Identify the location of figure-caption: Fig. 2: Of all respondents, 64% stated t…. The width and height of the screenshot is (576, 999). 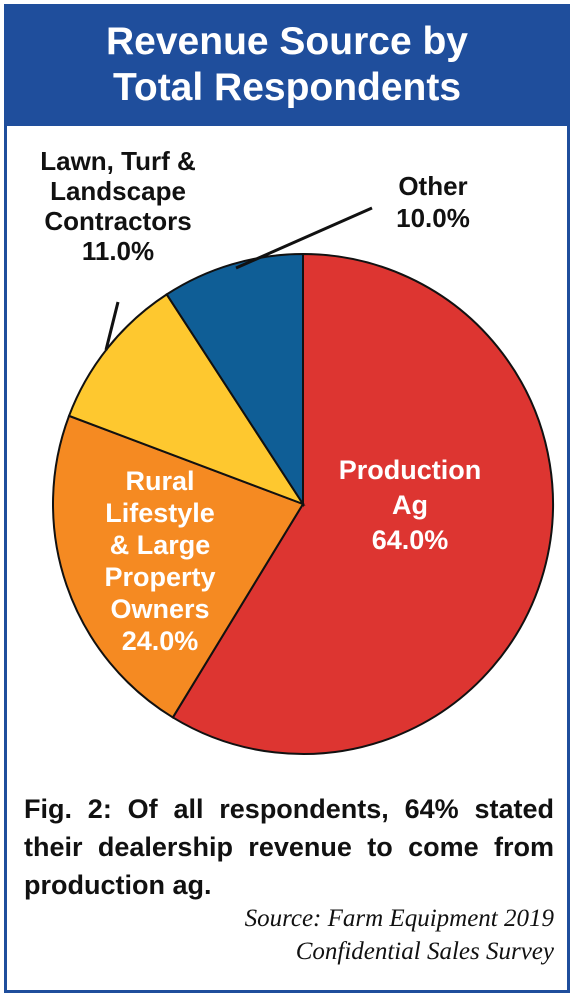
(289, 847).